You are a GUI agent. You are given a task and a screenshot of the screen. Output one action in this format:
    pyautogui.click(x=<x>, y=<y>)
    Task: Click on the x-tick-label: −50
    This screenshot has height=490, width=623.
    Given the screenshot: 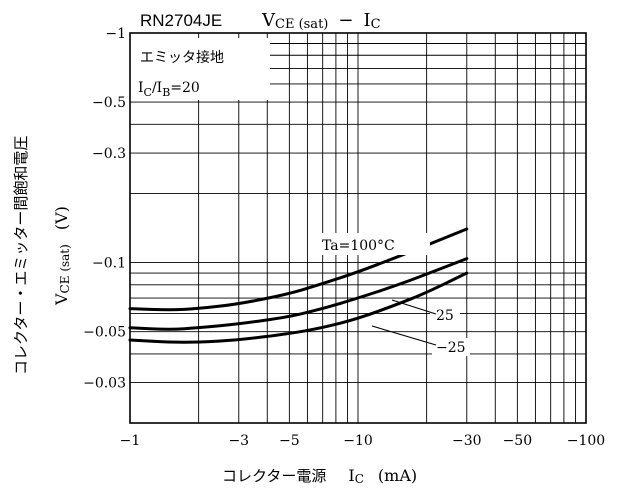 What is the action you would take?
    pyautogui.click(x=518, y=441)
    